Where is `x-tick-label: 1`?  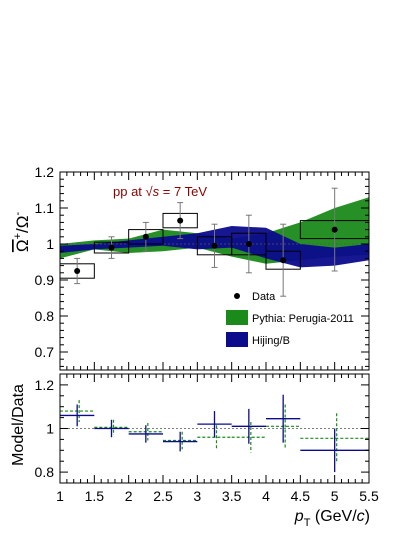
x-tick-label: 1 is located at coordinates (60, 496).